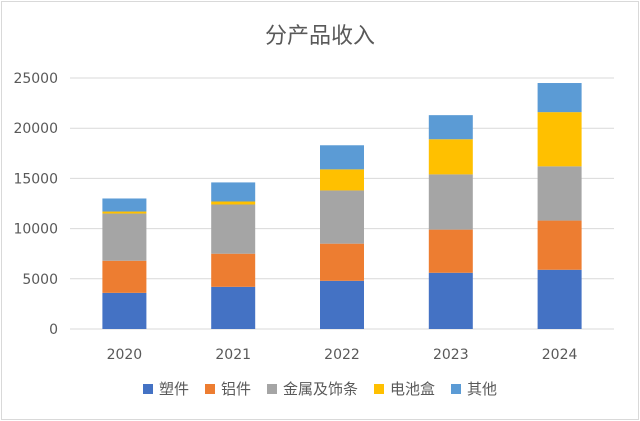  Describe the element at coordinates (40, 280) in the screenshot. I see `y-tick-label: 5000` at that location.